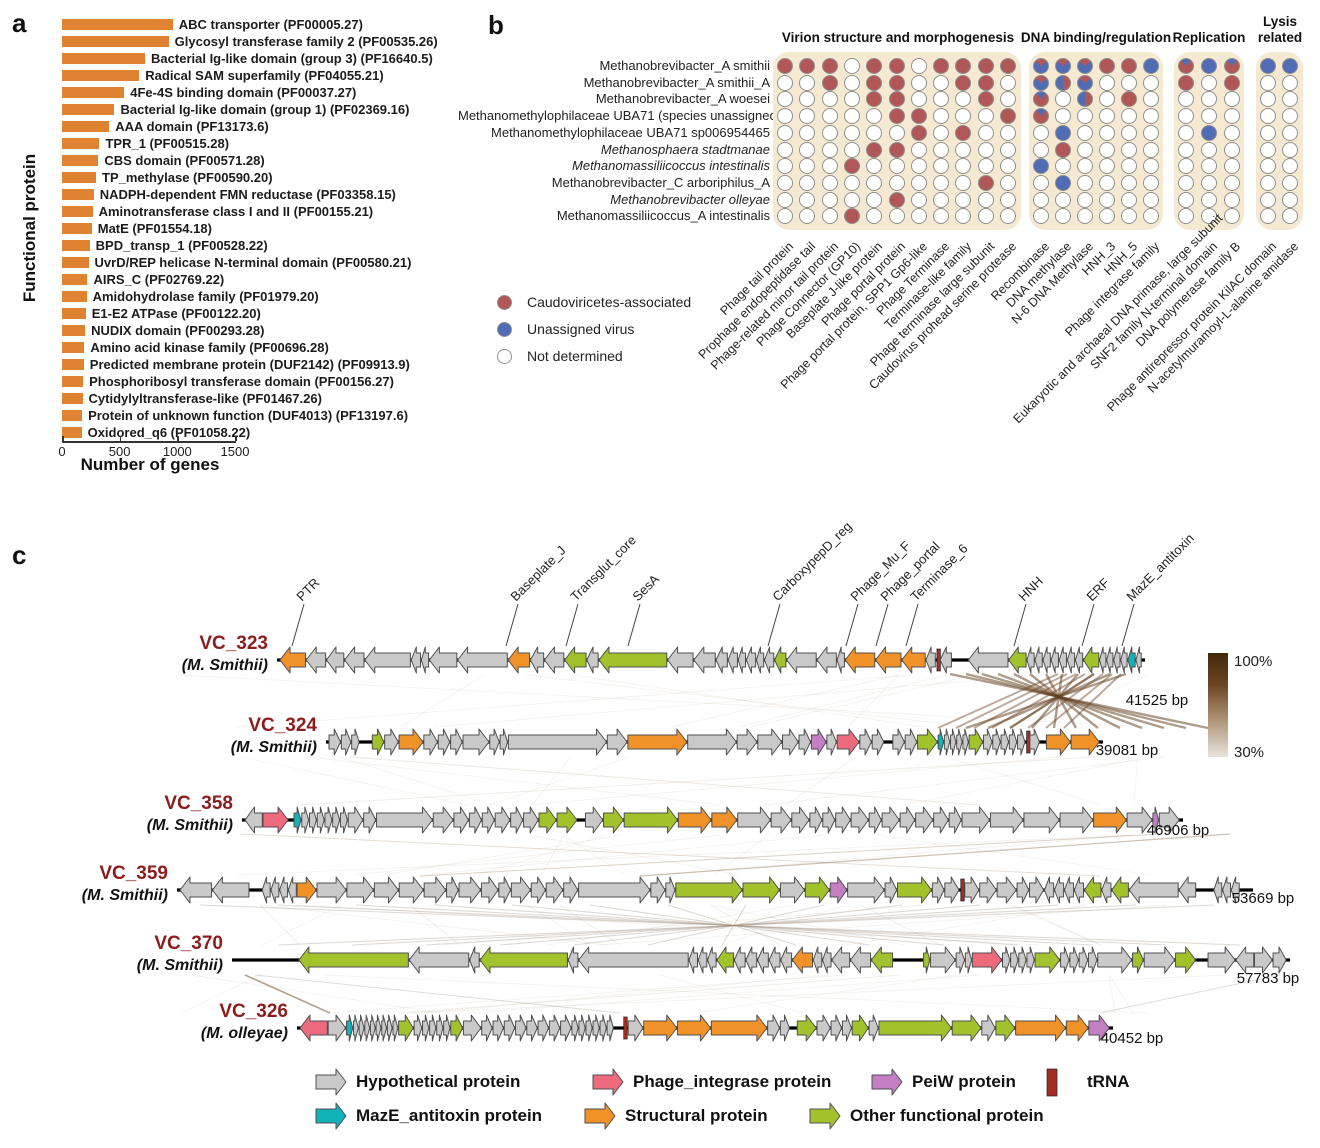 This screenshot has width=1320, height=1148. I want to click on bar-label-6: AAA domain (PF13173.6), so click(192, 126).